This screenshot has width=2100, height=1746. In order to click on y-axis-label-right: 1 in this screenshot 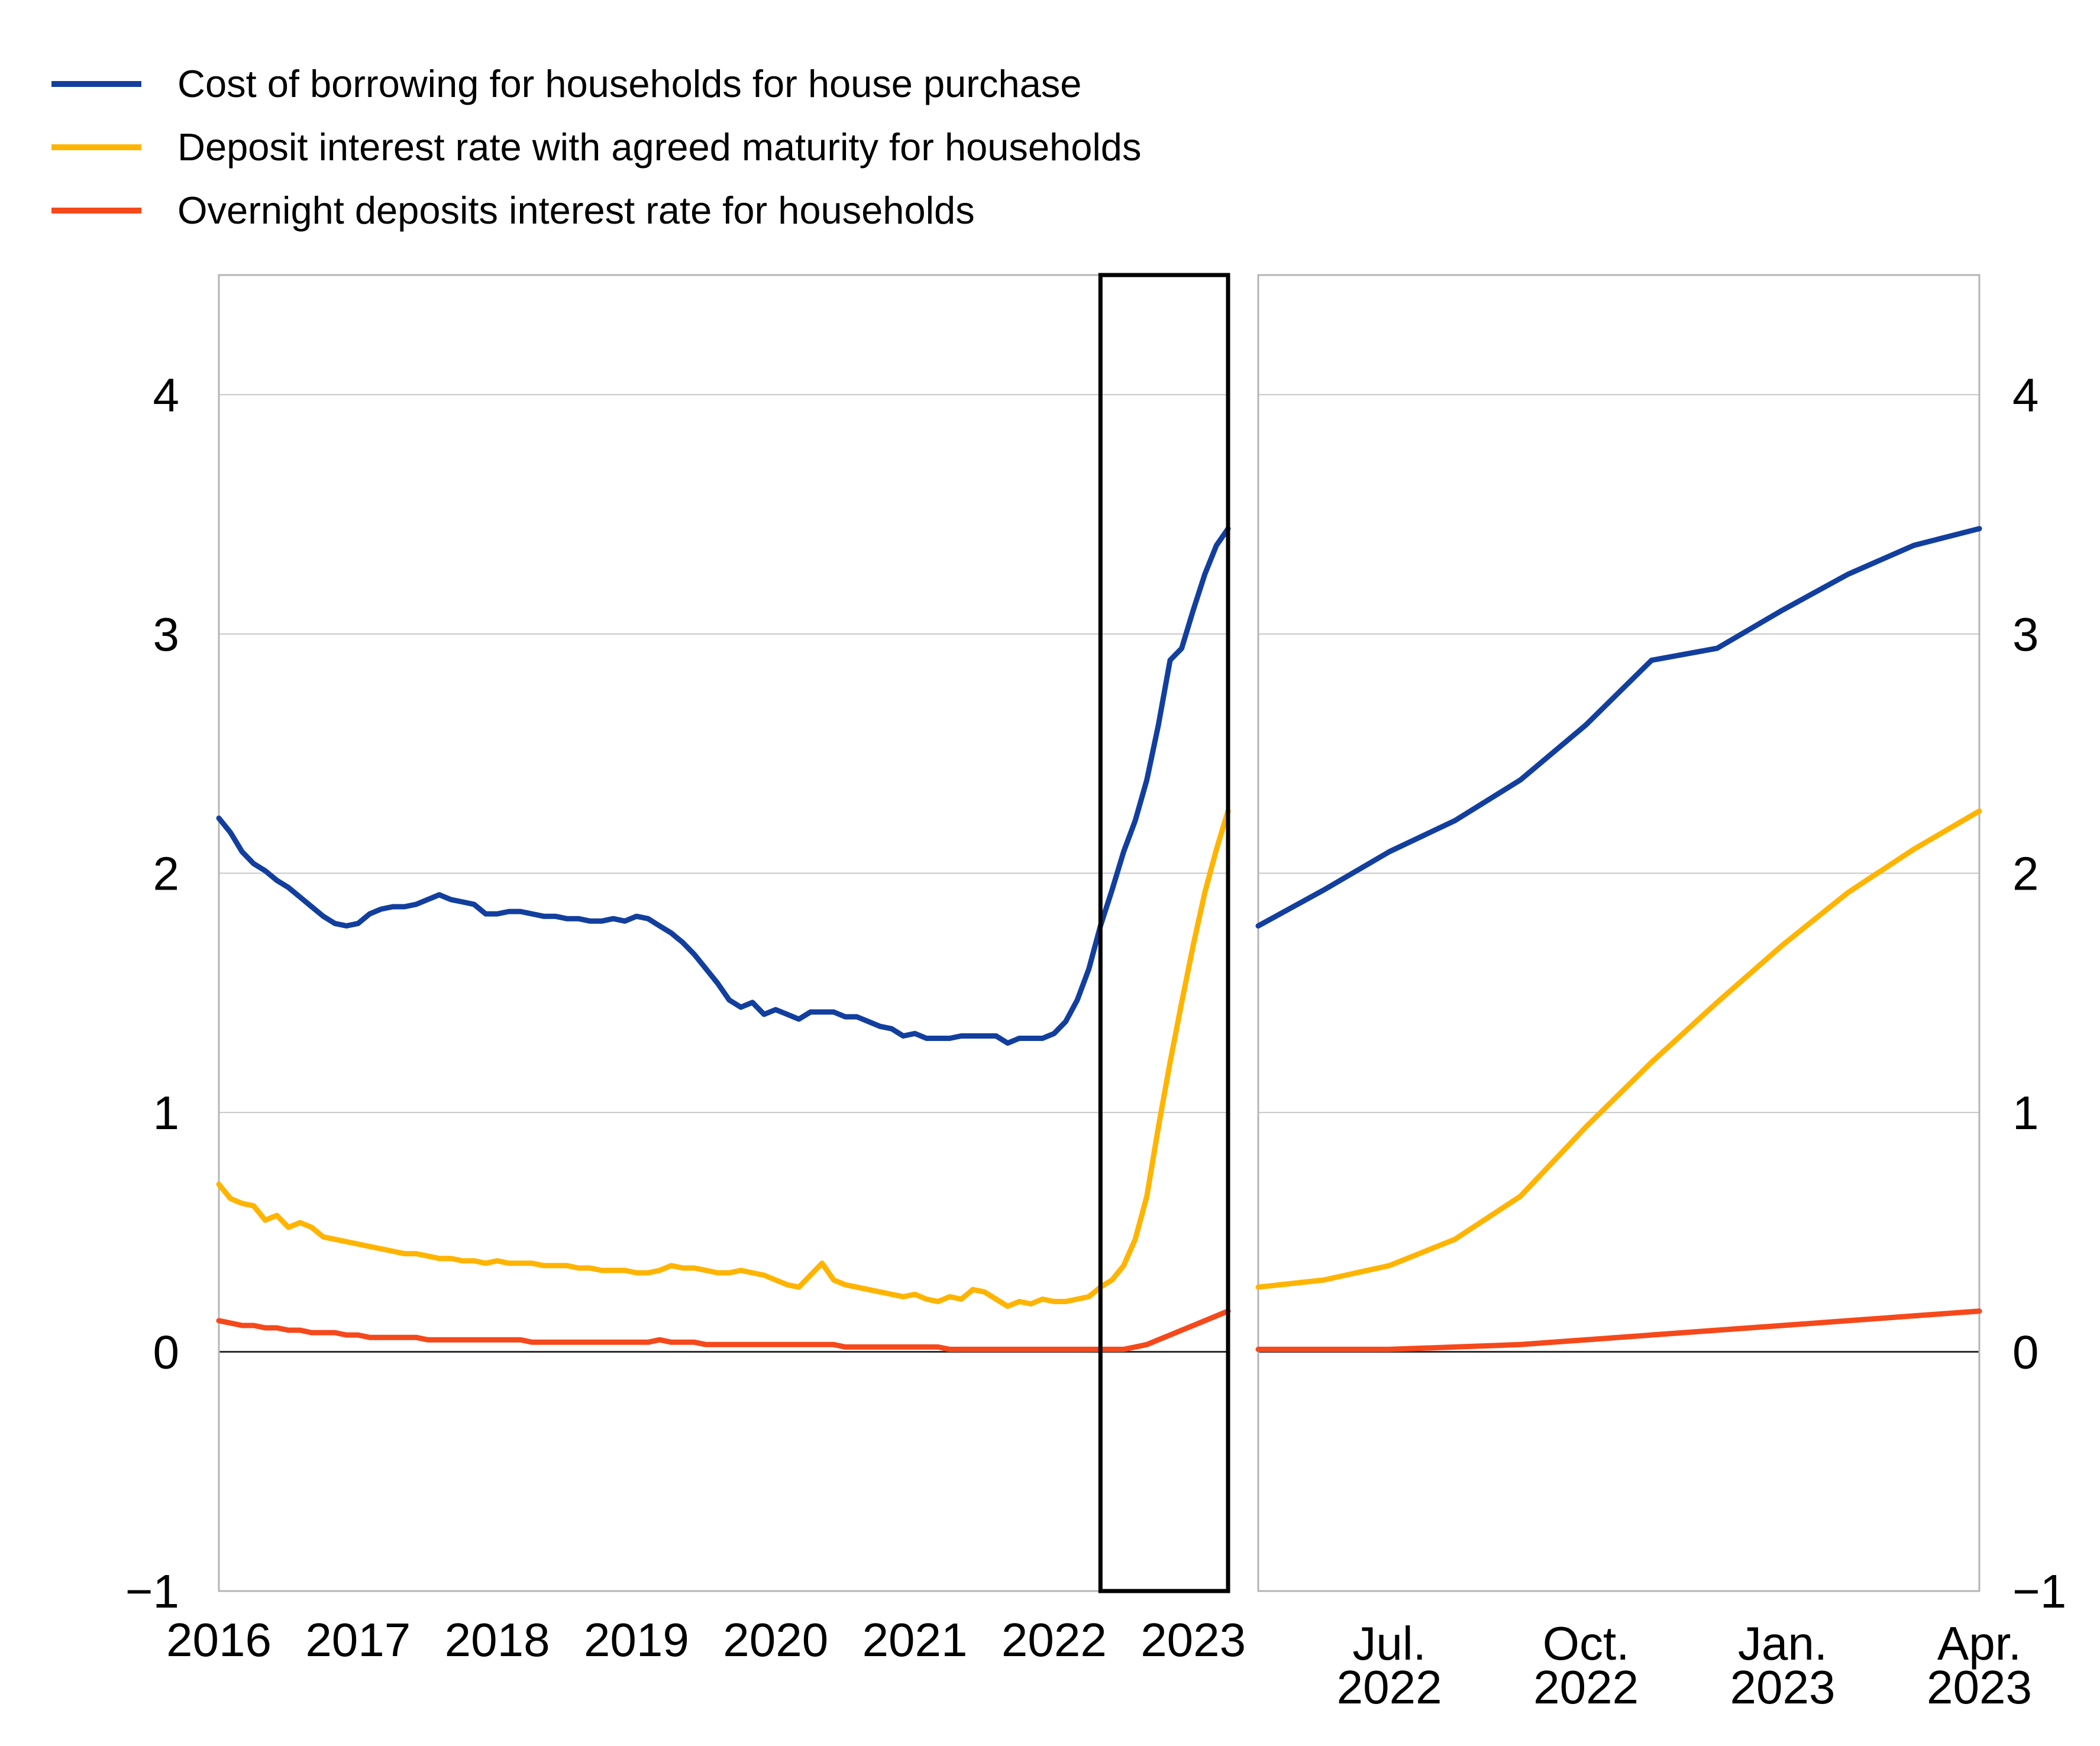, I will do `click(2025, 1113)`.